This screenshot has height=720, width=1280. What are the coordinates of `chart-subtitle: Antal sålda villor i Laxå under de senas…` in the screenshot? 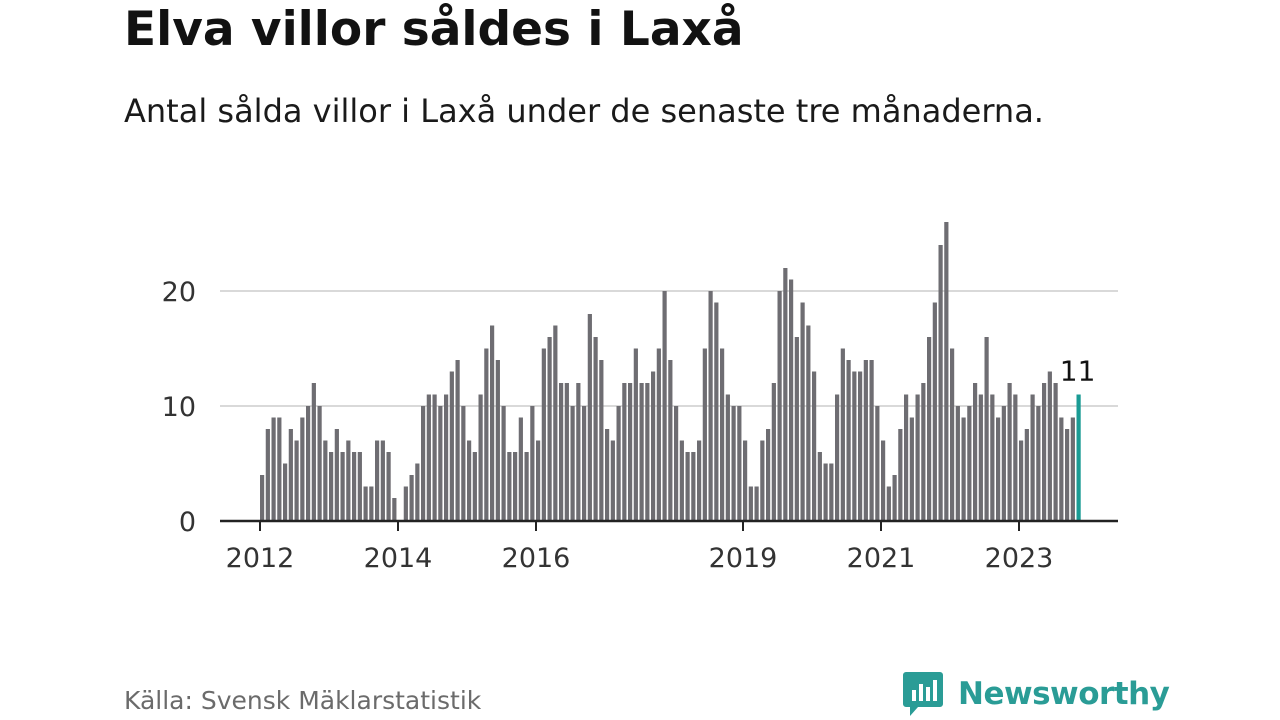 It's located at (584, 111).